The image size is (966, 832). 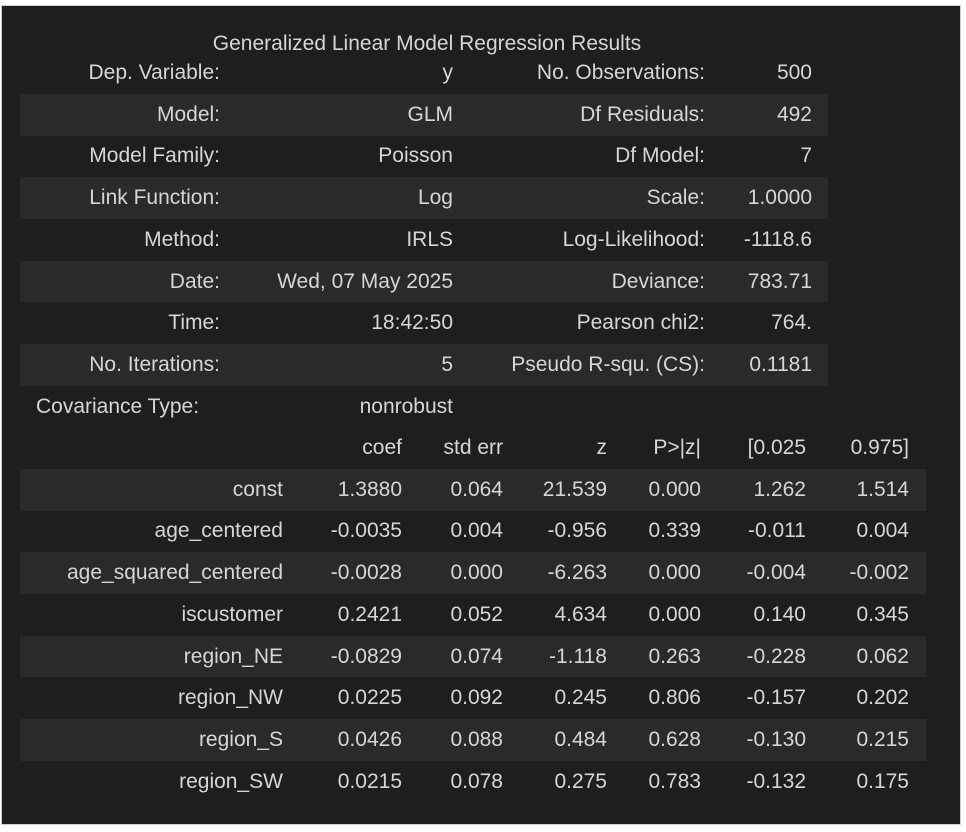 What do you see at coordinates (658, 281) in the screenshot?
I see `summary-label: Deviance:` at bounding box center [658, 281].